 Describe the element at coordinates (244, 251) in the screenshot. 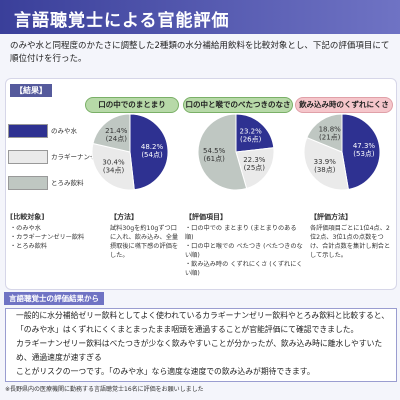

I see `items-line: ・口の中と喉での べたつき (べたつきのない順)` at that location.